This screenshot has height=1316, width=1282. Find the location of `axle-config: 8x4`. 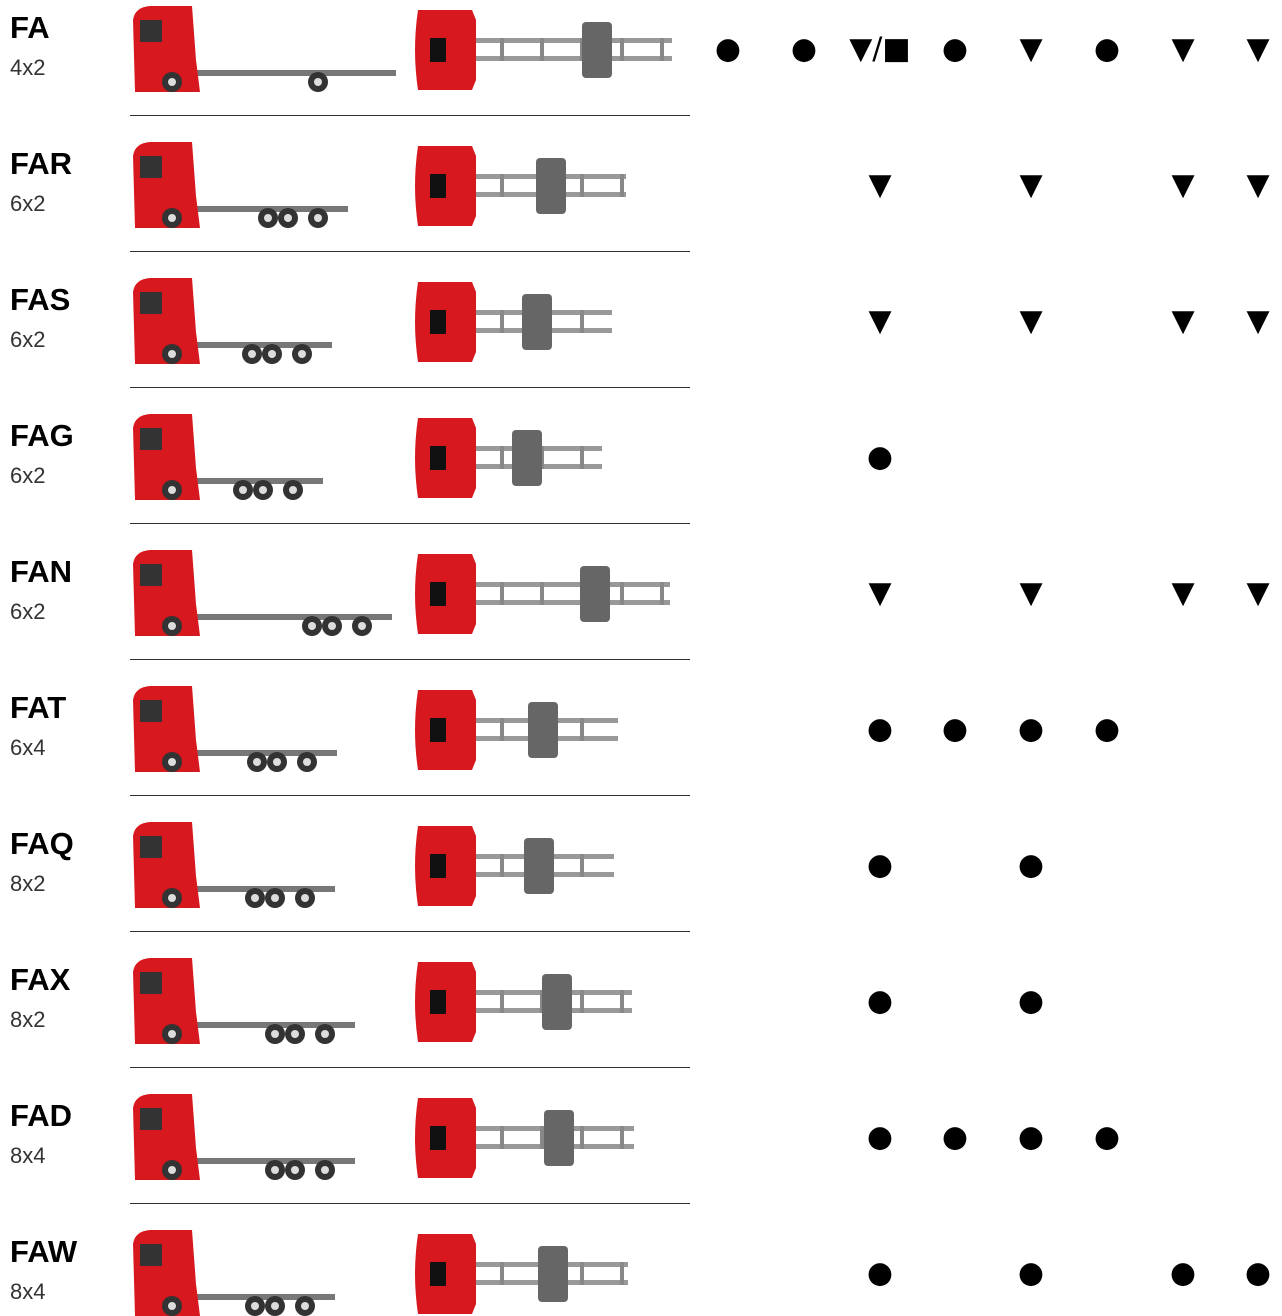

axle-config: 8x4 is located at coordinates (27, 1155).